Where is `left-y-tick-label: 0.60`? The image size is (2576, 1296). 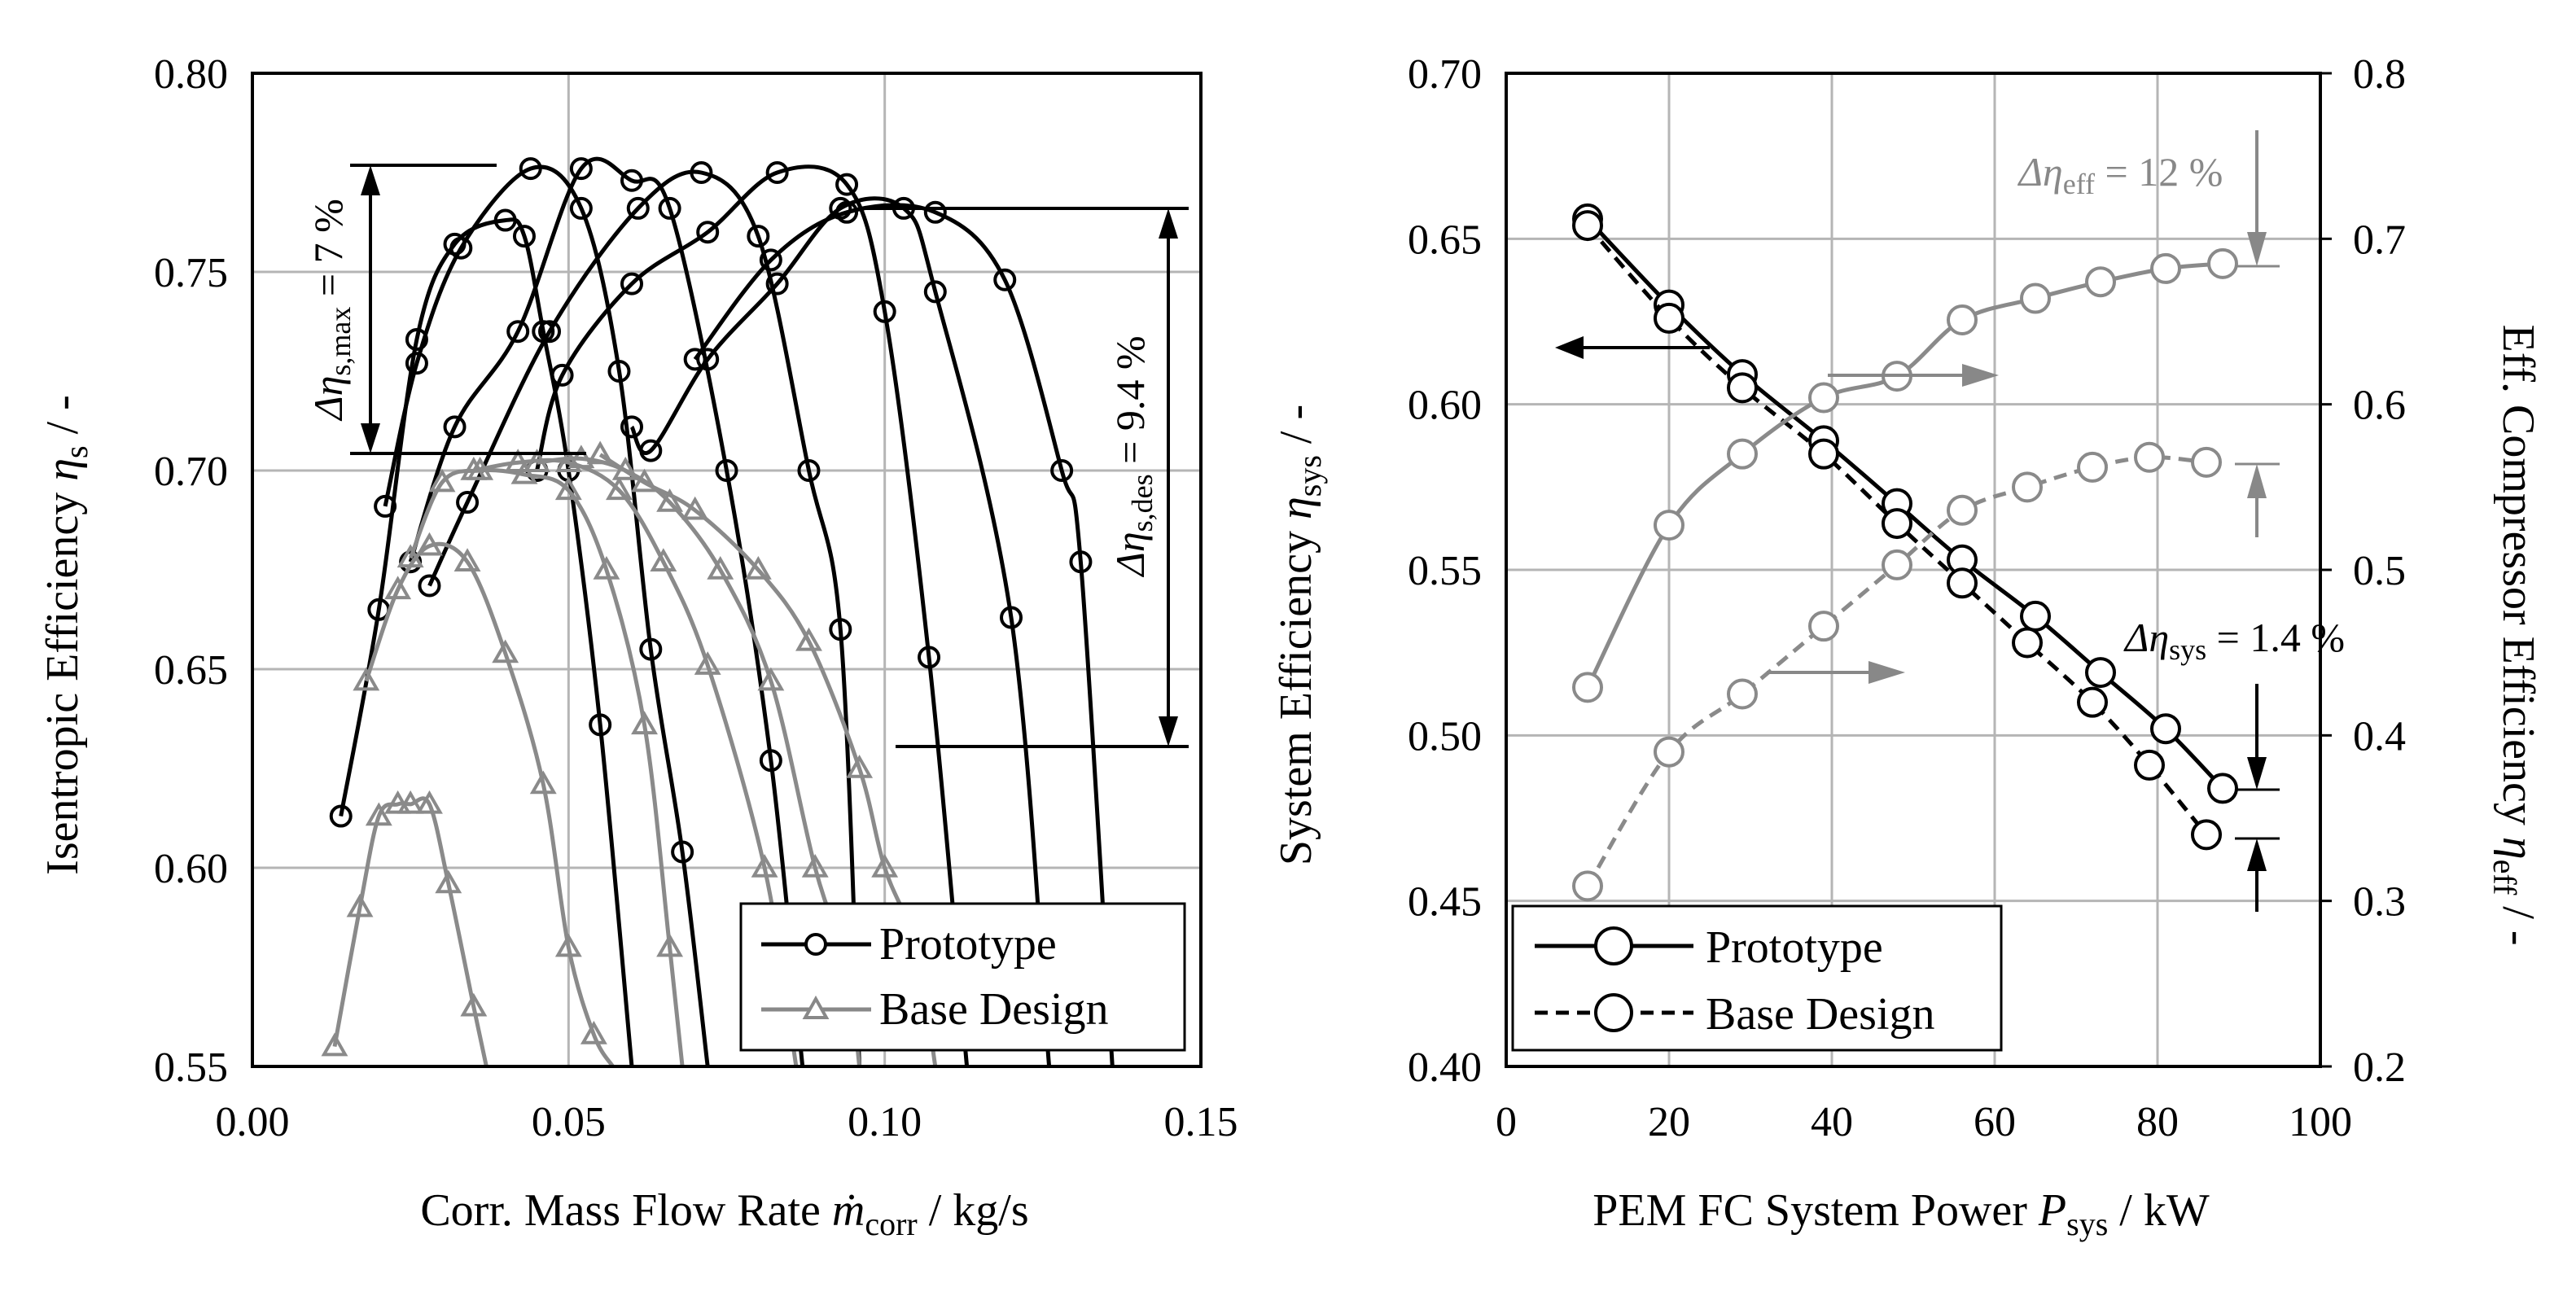 left-y-tick-label: 0.60 is located at coordinates (191, 869).